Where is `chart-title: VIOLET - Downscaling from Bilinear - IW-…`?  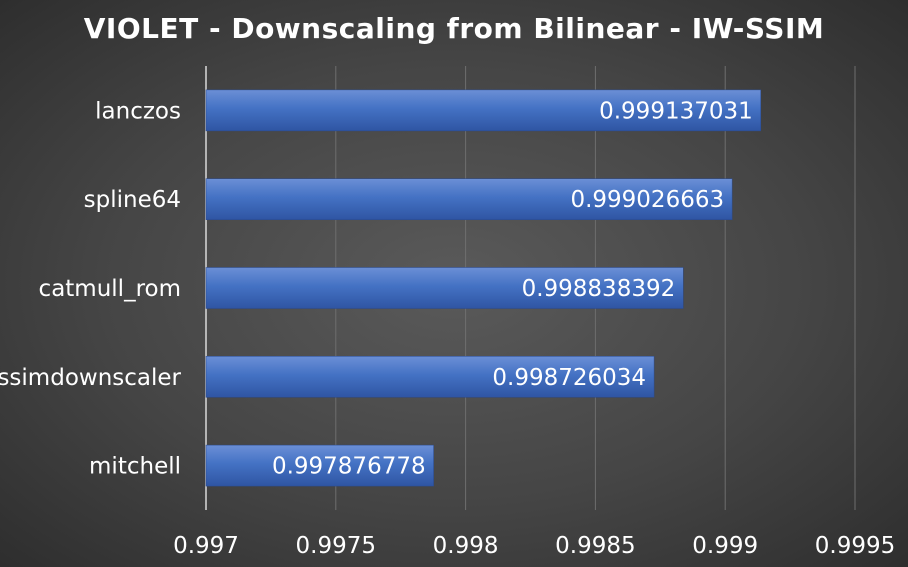 chart-title: VIOLET - Downscaling from Bilinear - IW-… is located at coordinates (454, 28).